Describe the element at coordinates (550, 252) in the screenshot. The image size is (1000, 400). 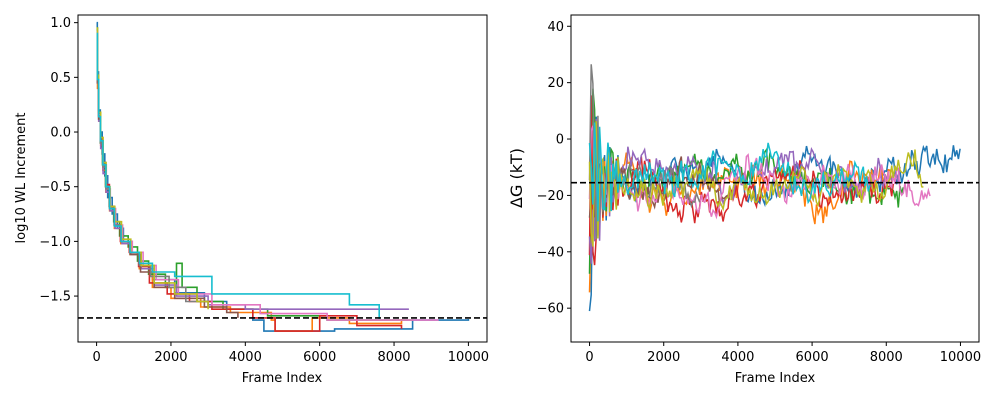
I see `y-tick-label: −40` at that location.